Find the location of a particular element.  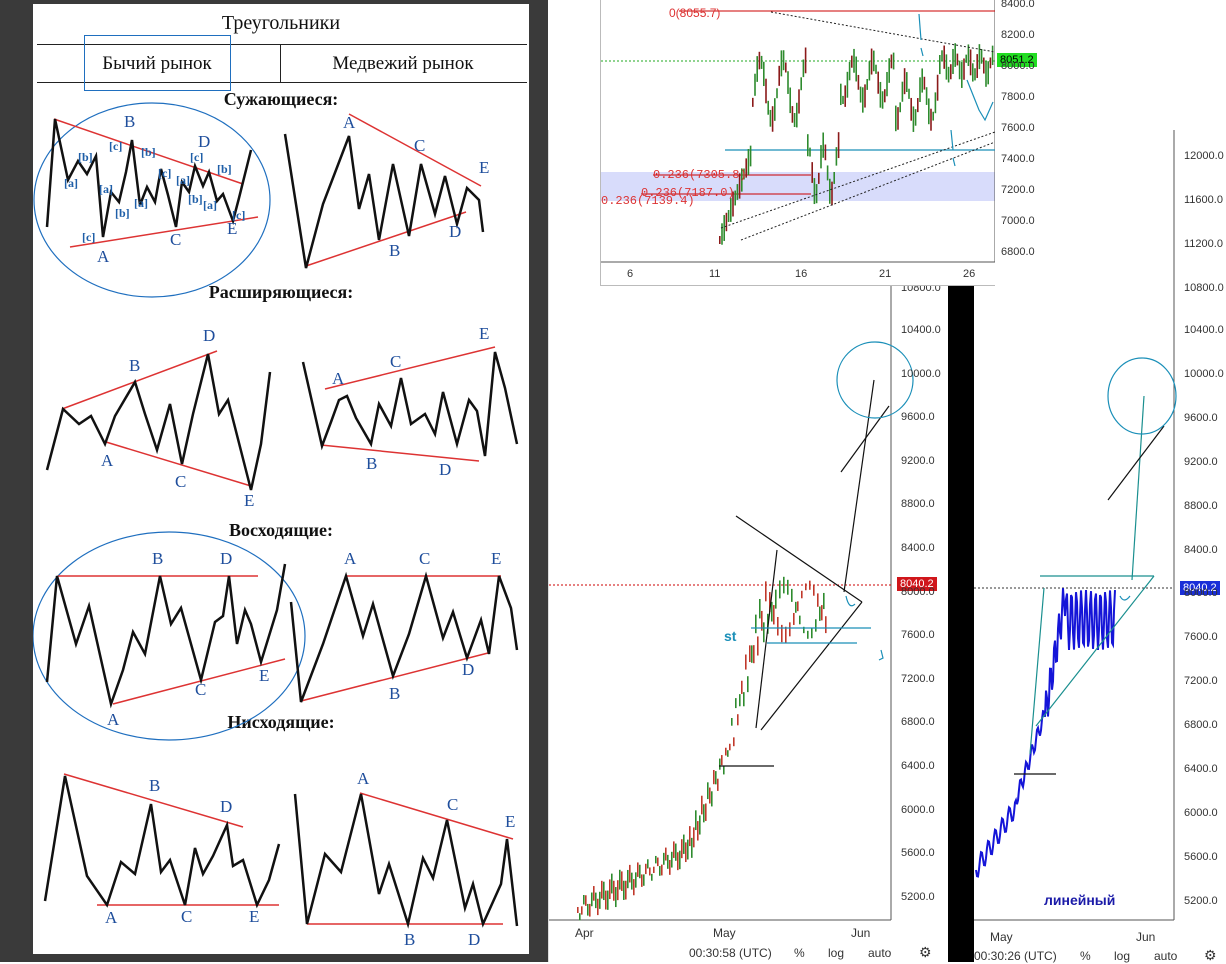

wave-label-a: A is located at coordinates (103, 256).